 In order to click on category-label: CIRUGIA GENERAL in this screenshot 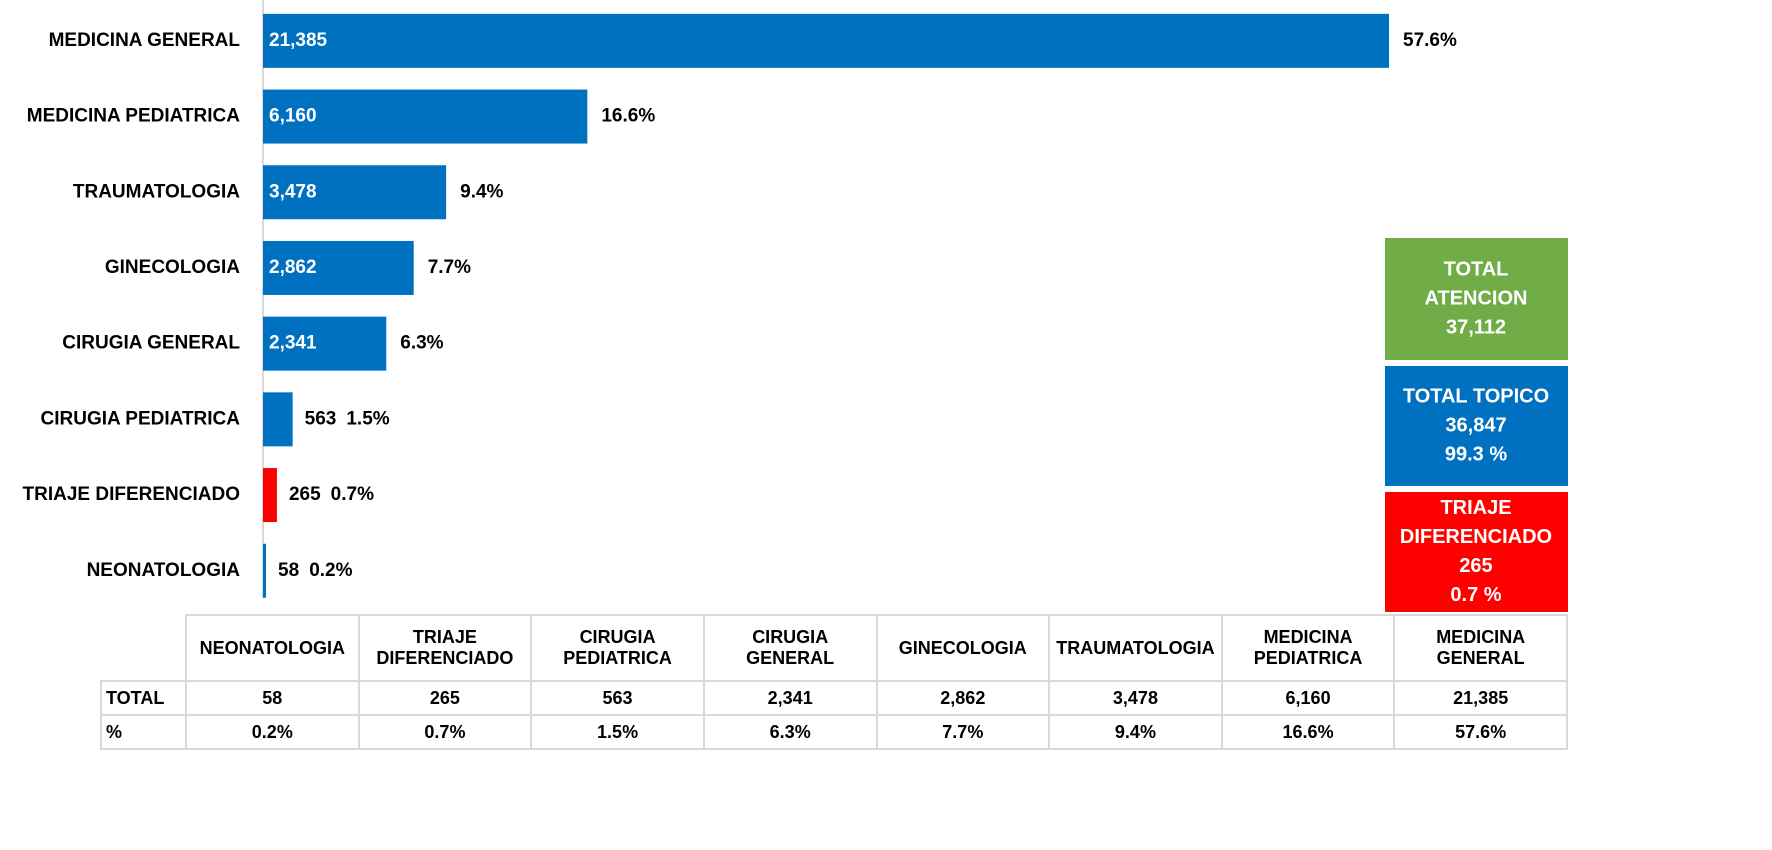, I will do `click(151, 343)`.